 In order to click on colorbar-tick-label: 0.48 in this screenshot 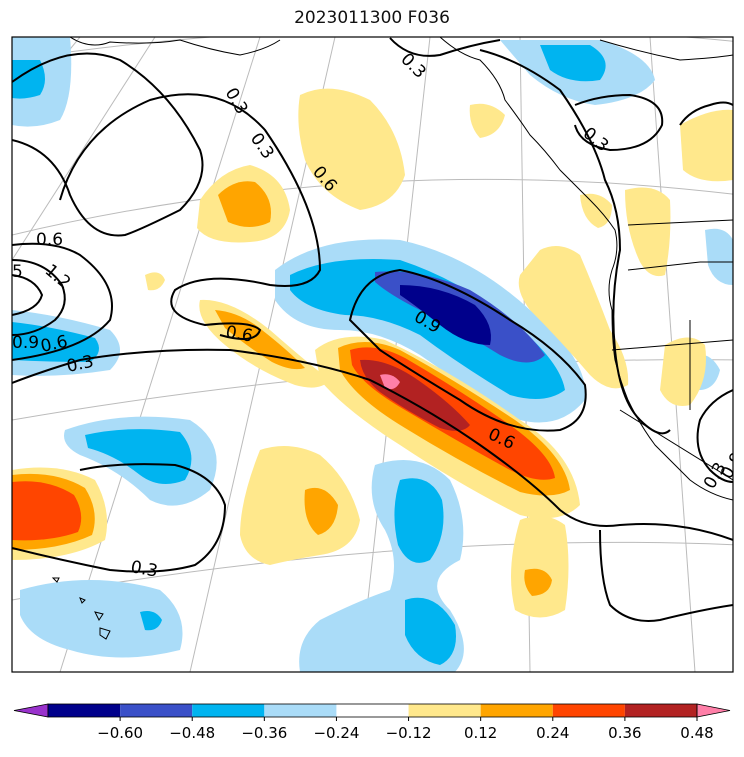, I will do `click(696, 733)`.